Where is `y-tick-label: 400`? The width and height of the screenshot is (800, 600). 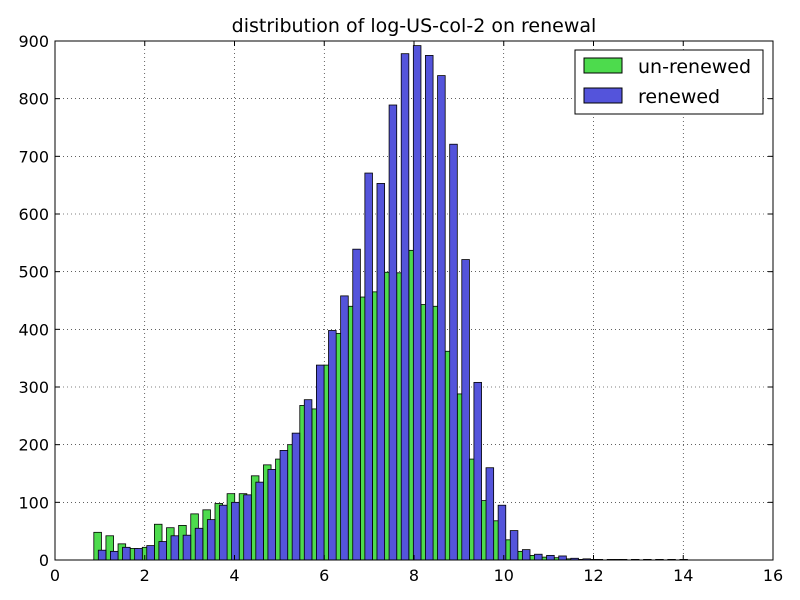 y-tick-label: 400 is located at coordinates (33, 329).